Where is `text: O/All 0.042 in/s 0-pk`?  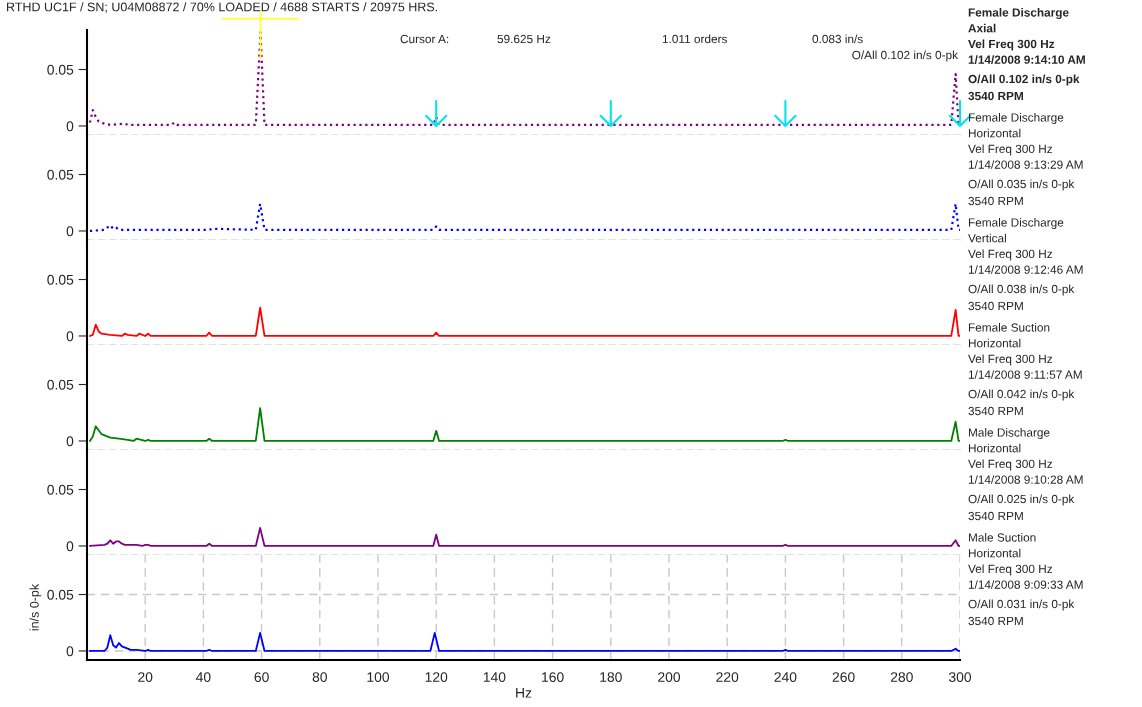
text: O/All 0.042 in/s 0-pk is located at coordinates (1021, 395).